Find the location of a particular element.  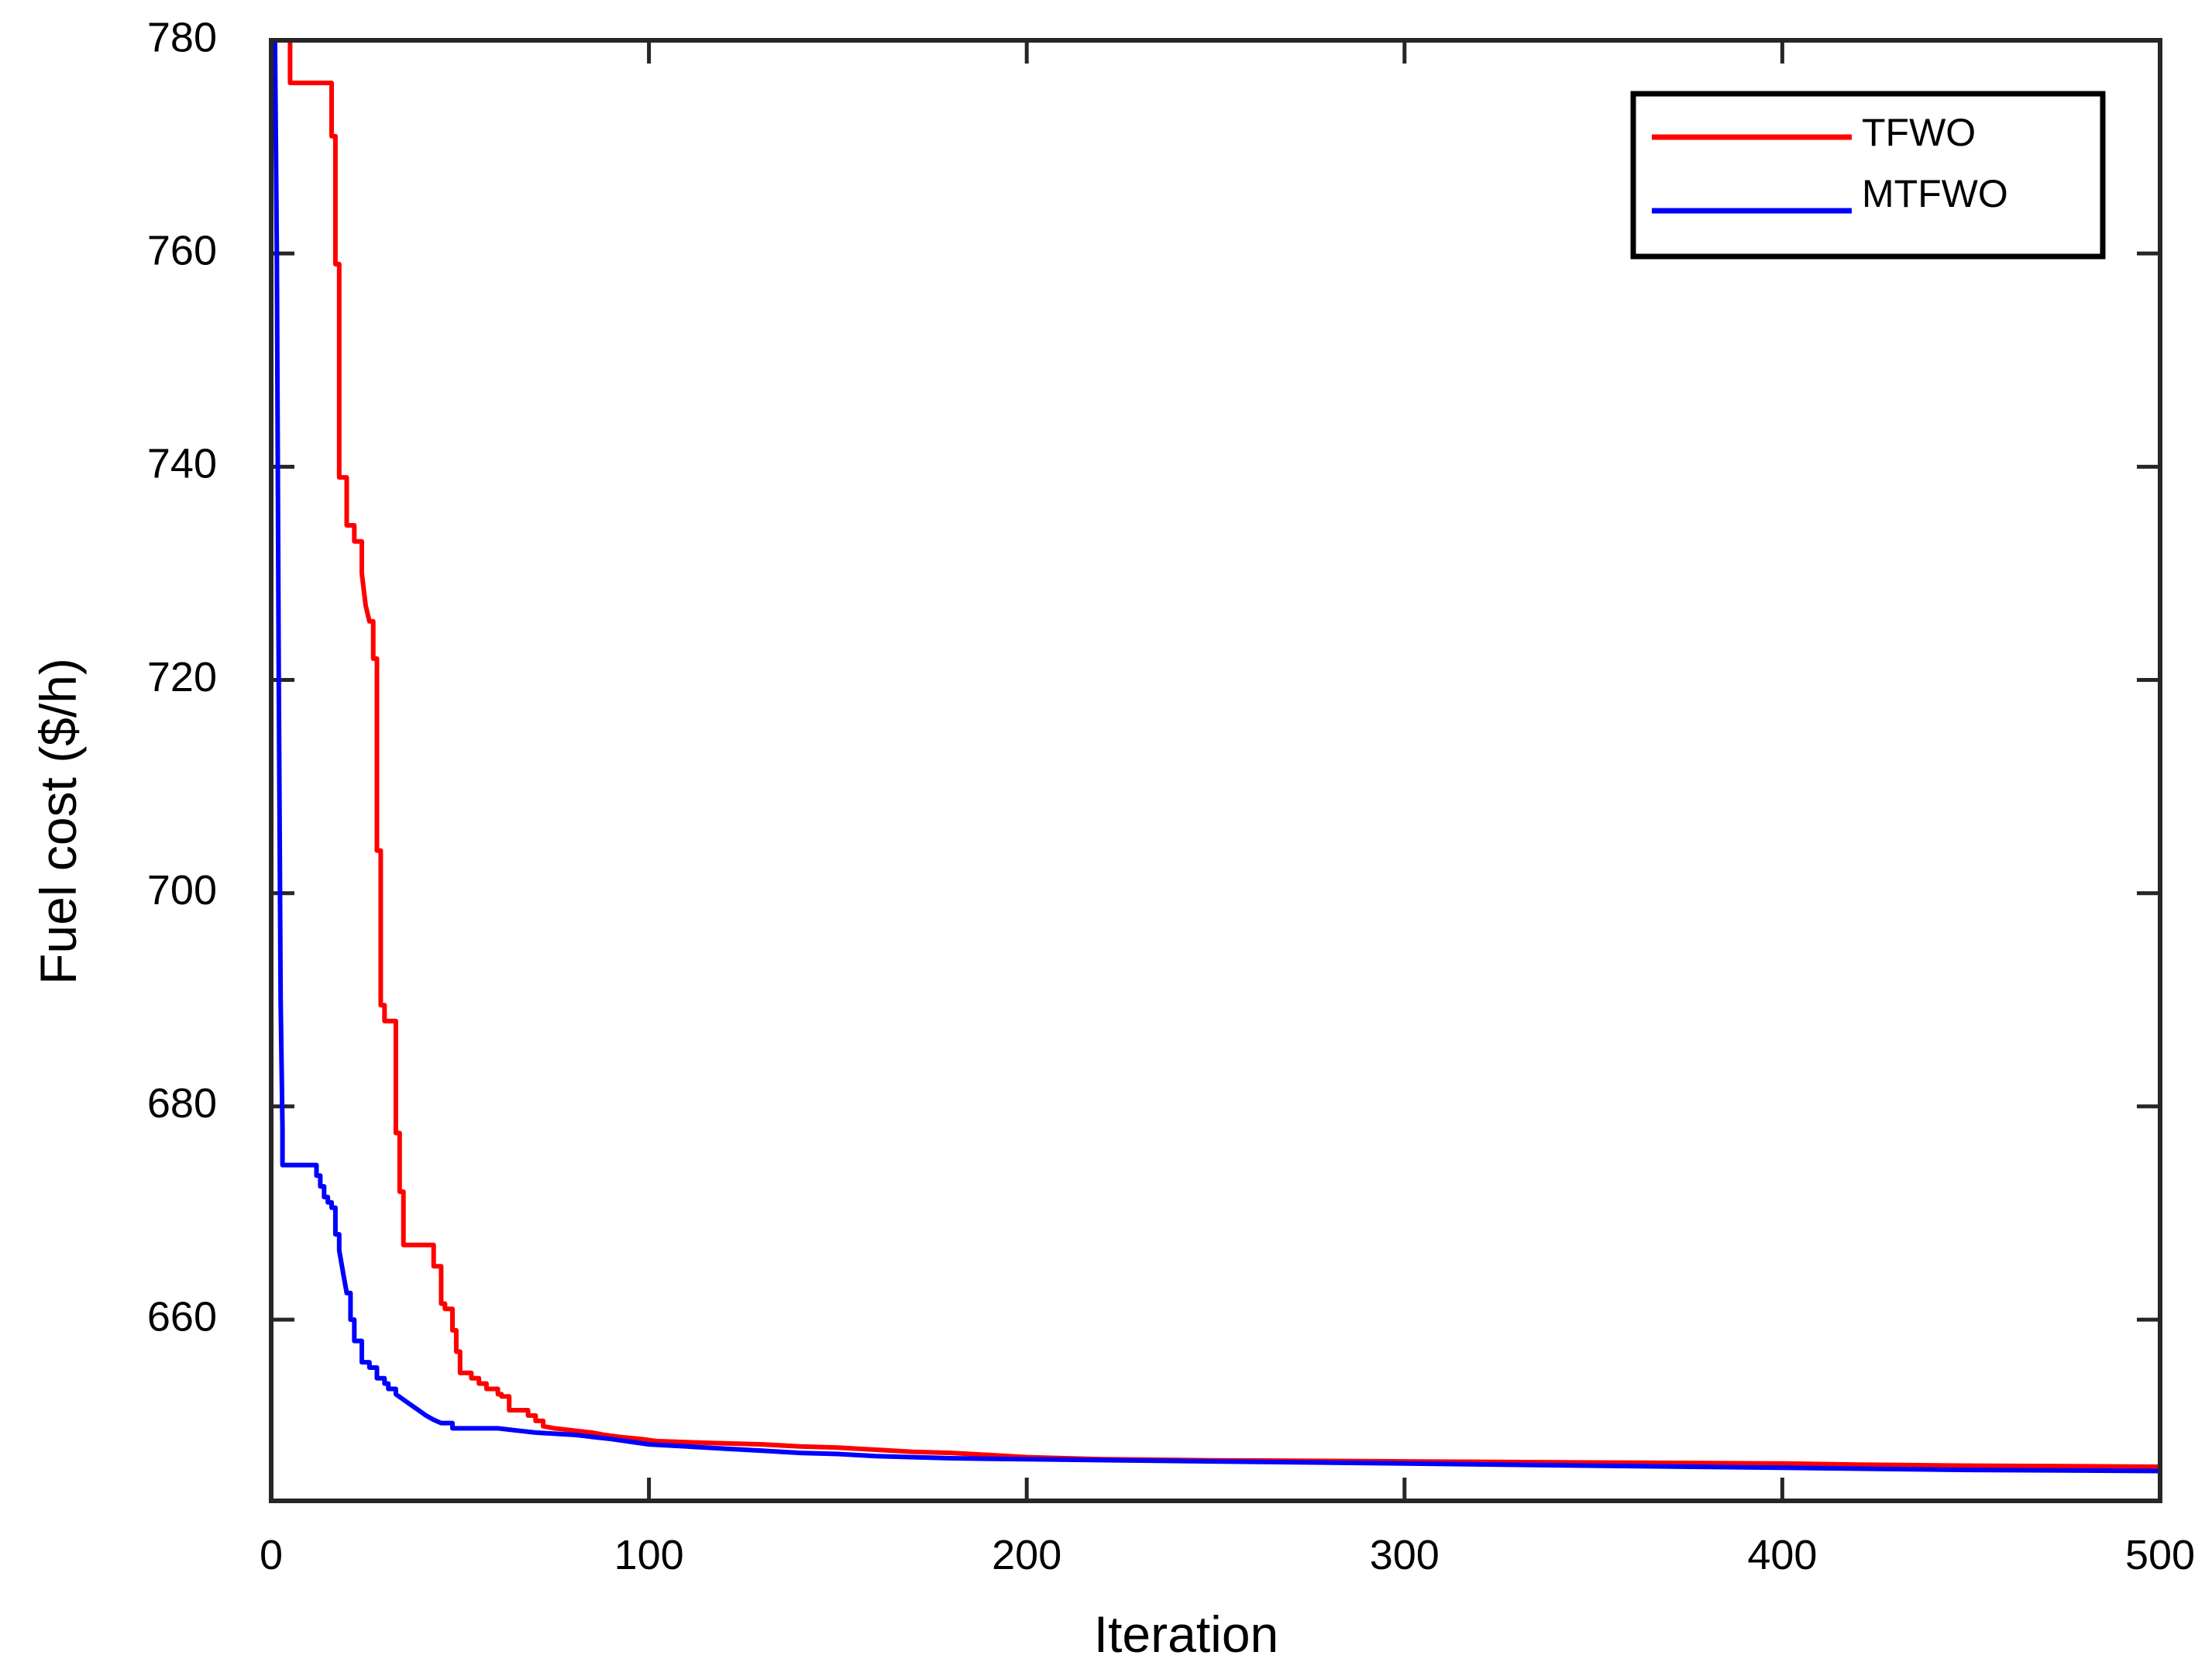

x-axis-label: Iteration is located at coordinates (1186, 1634).